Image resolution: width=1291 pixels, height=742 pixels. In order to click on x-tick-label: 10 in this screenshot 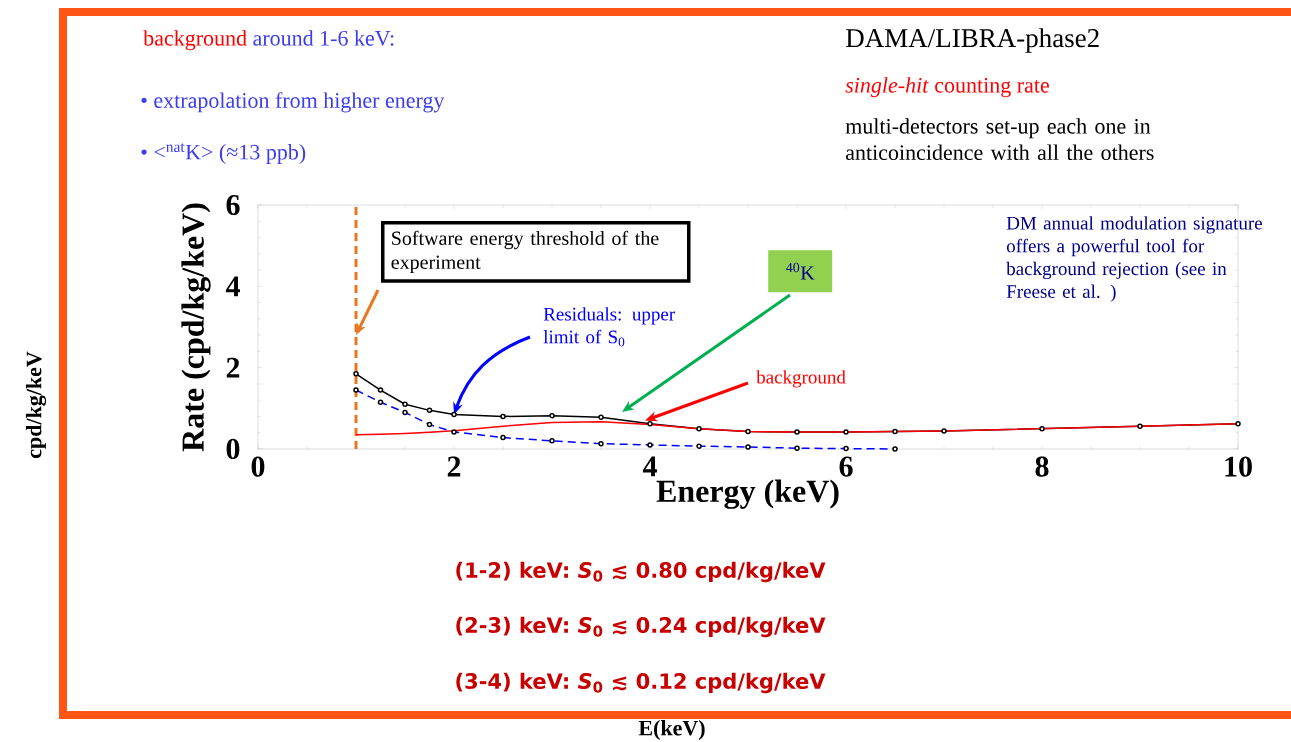, I will do `click(1238, 466)`.